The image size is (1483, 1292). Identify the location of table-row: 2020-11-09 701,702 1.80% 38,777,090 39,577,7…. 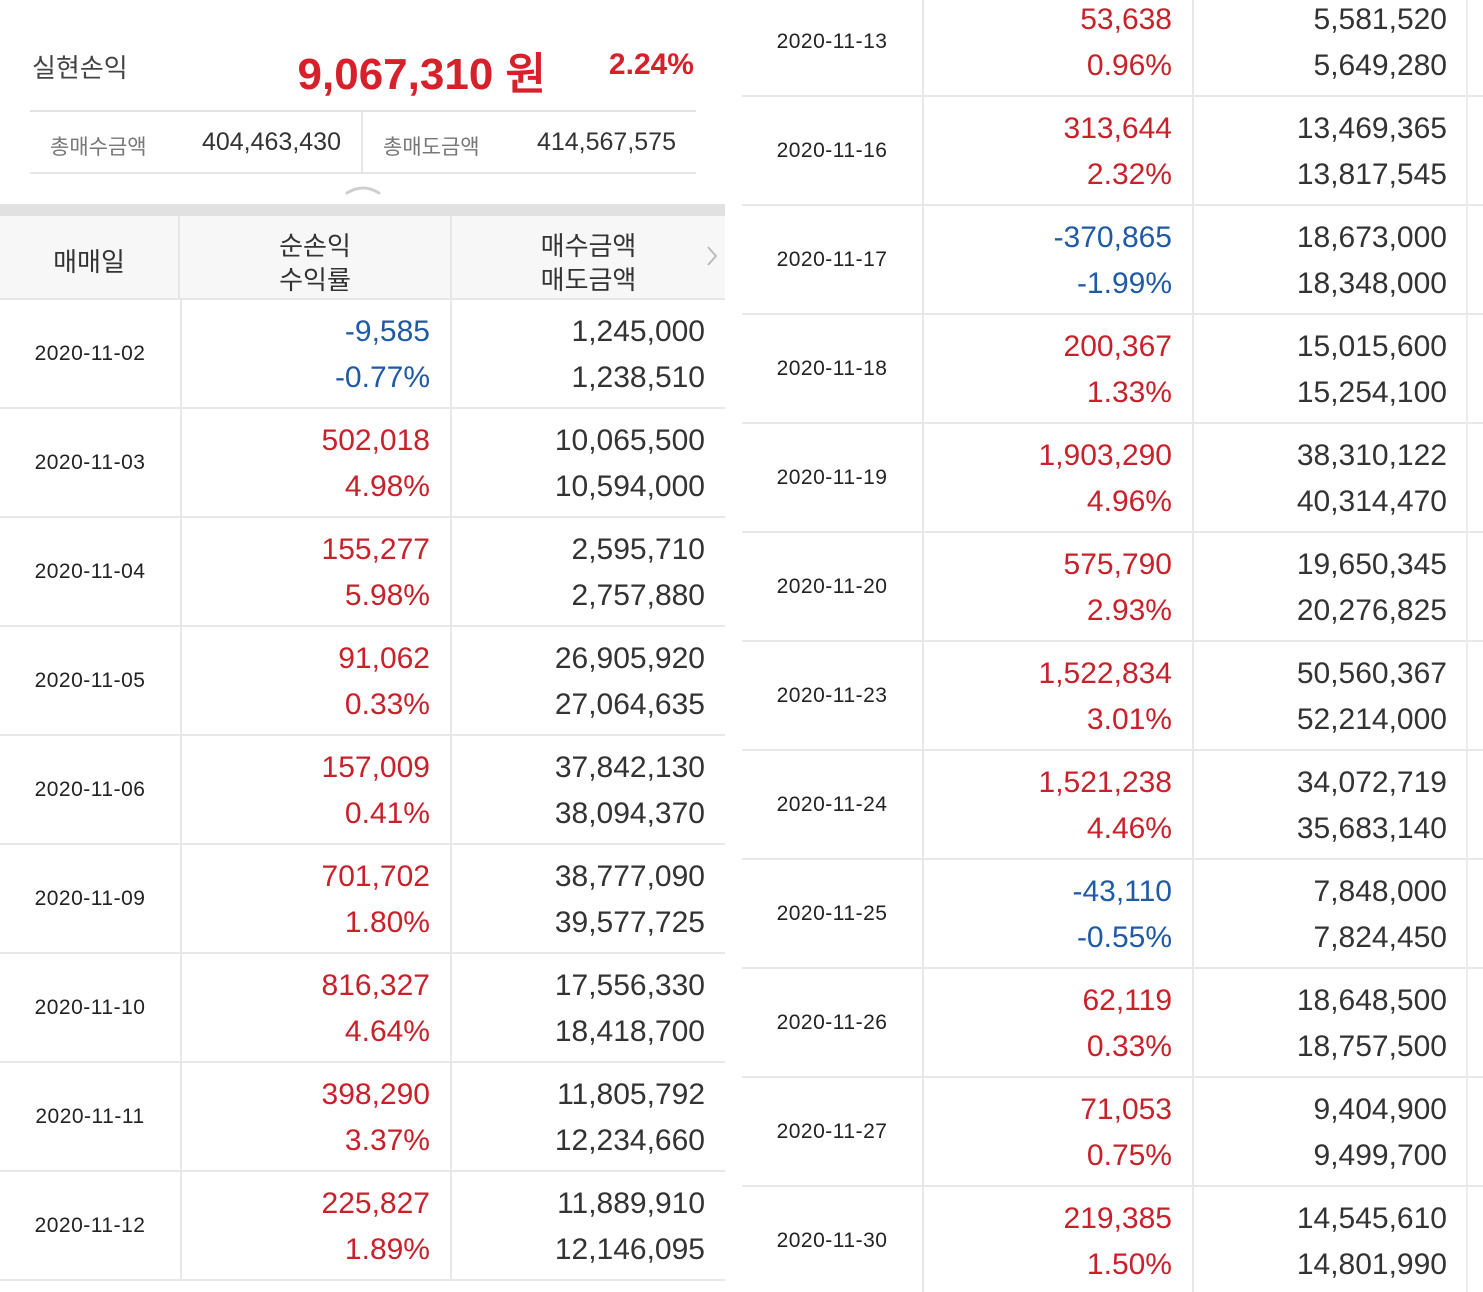
(362, 899).